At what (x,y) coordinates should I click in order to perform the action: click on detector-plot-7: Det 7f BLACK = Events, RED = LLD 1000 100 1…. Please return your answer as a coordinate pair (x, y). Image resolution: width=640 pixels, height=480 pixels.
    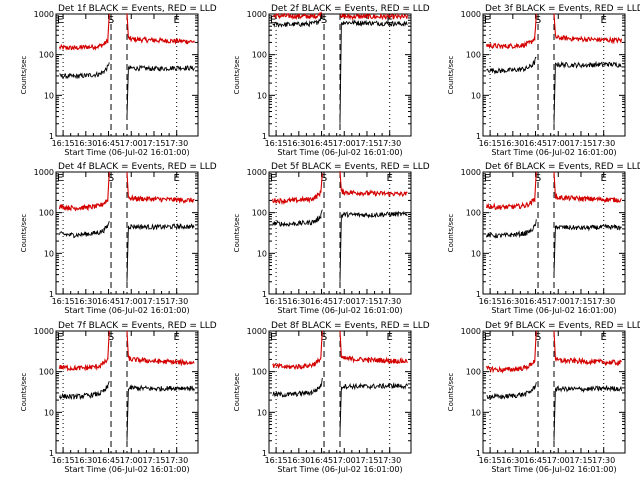
    Looking at the image, I should click on (118, 397).